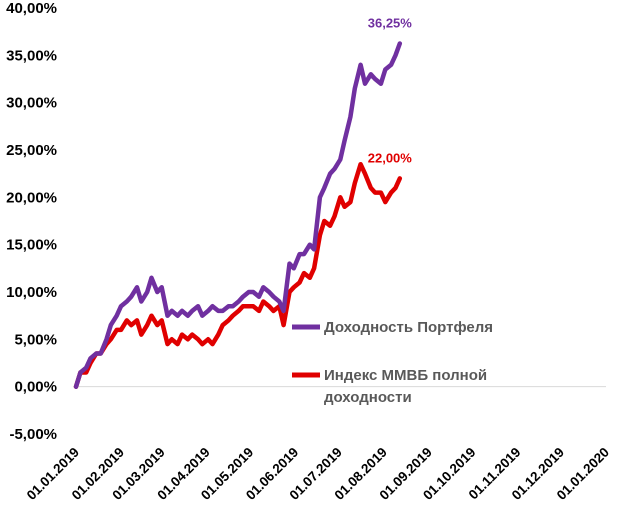 The image size is (630, 509). Describe the element at coordinates (31, 8) in the screenshot. I see `y-tick-label: 40,00%` at that location.